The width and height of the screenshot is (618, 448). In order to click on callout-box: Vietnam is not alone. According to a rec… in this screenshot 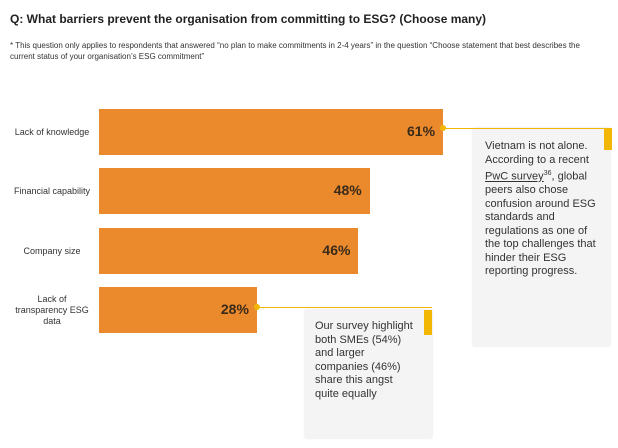, I will do `click(541, 237)`.